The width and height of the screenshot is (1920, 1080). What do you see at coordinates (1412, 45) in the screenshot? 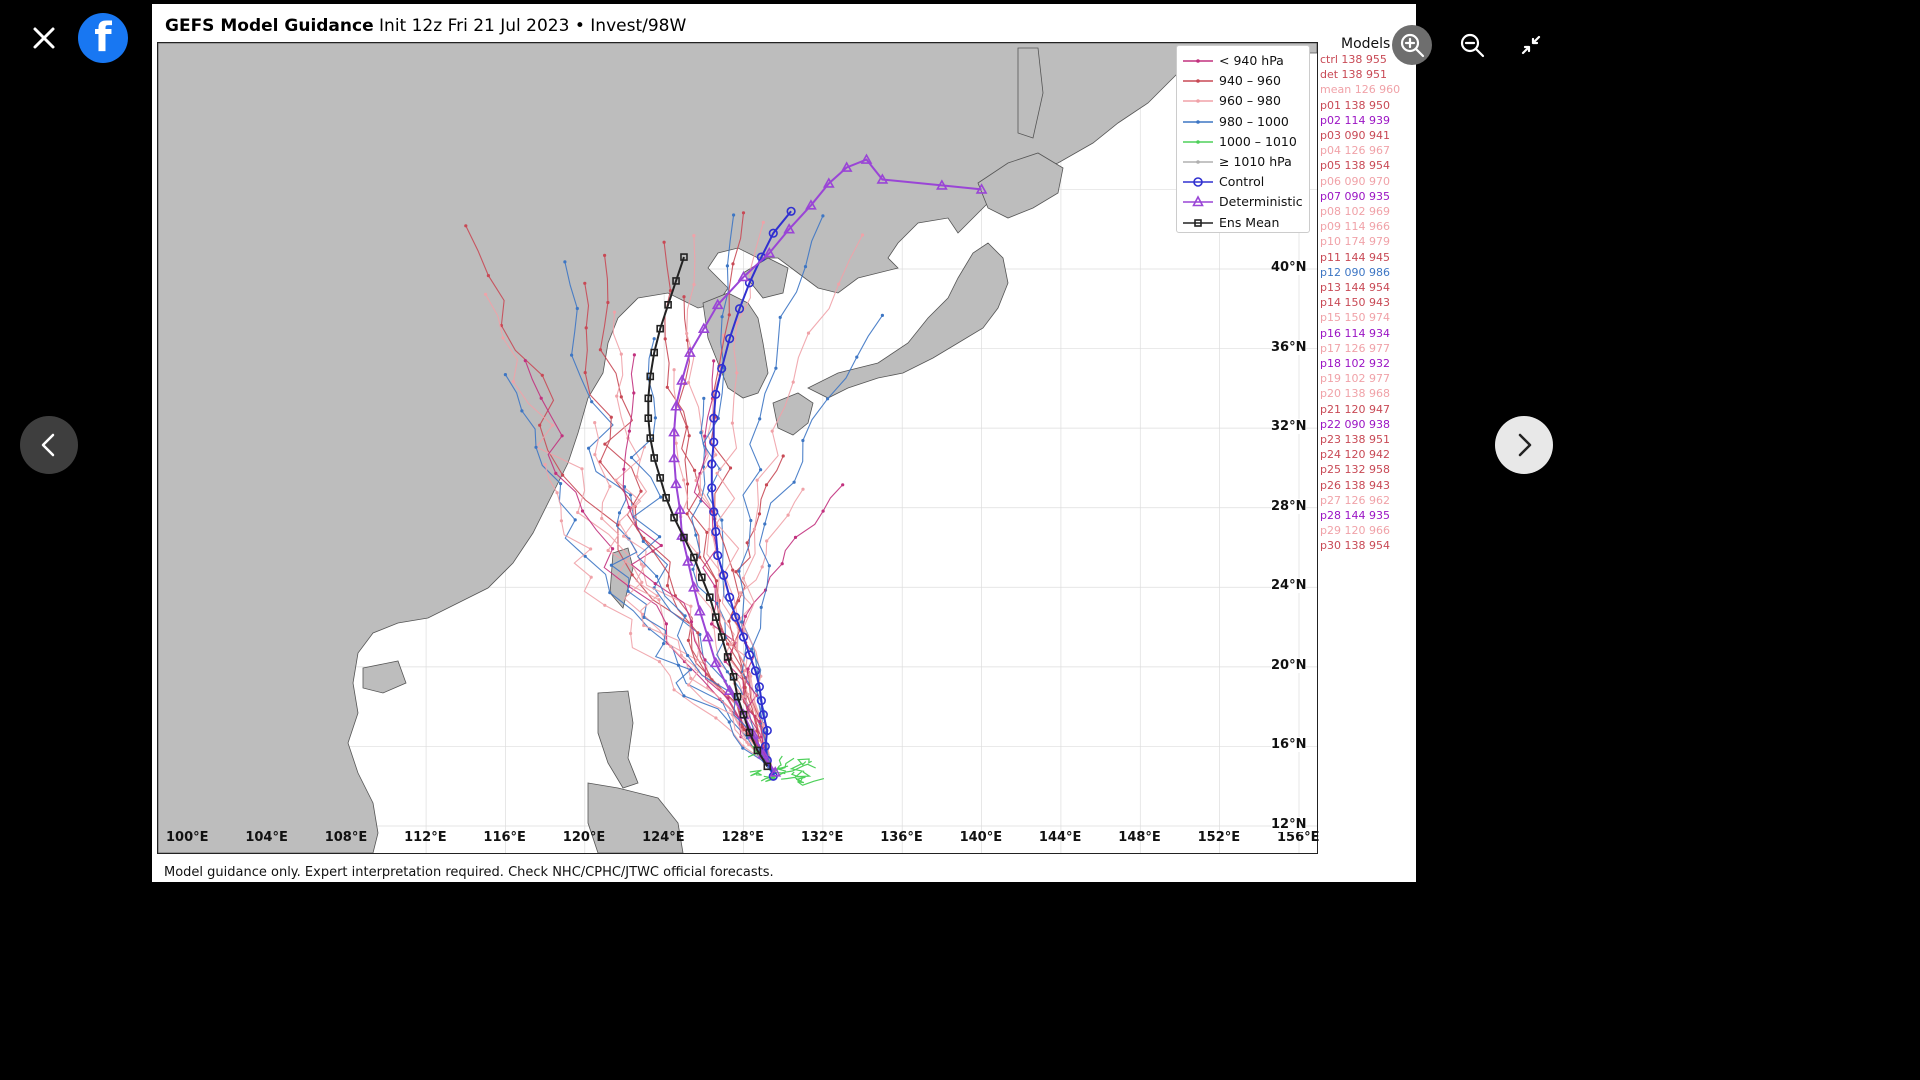
I see `zoom-in-button` at bounding box center [1412, 45].